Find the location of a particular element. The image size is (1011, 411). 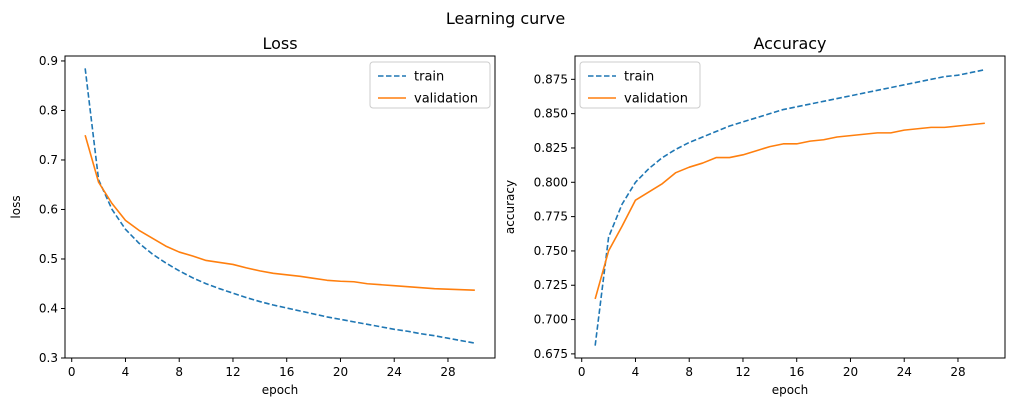

accuracy-y-tick-label: 0.675 is located at coordinates (551, 354).